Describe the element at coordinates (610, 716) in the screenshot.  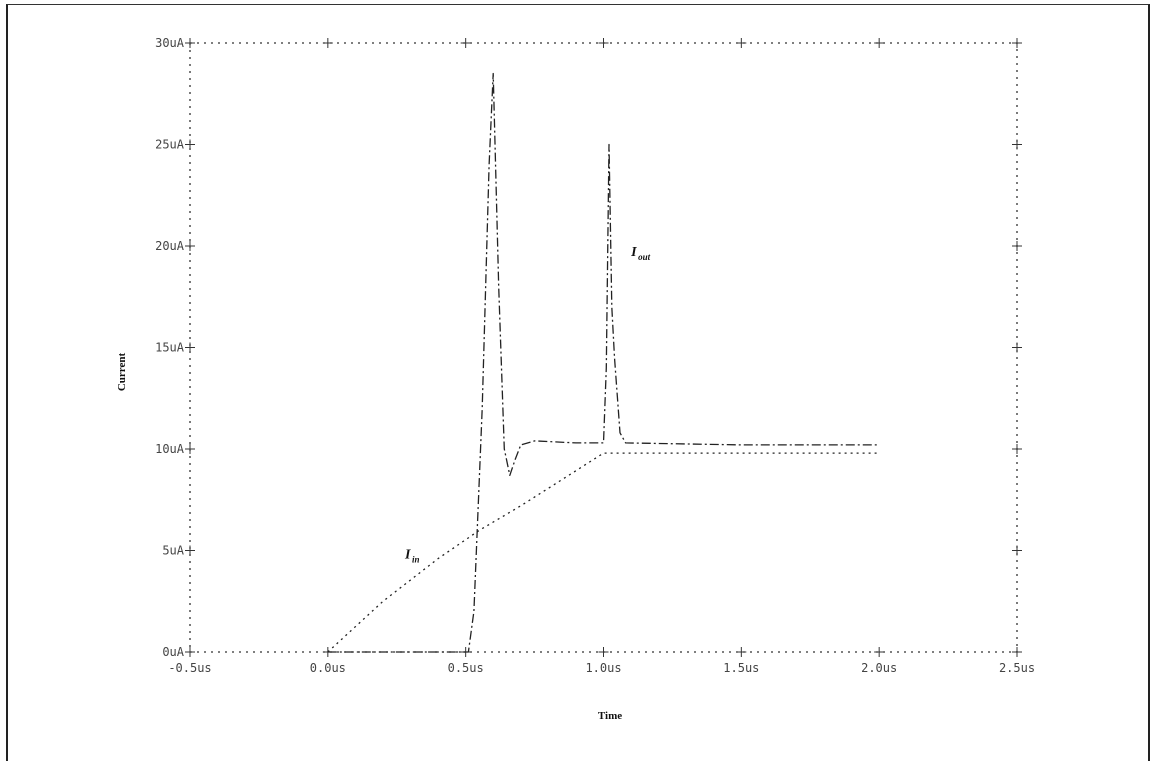
I see `x-axis-title: Time` at that location.